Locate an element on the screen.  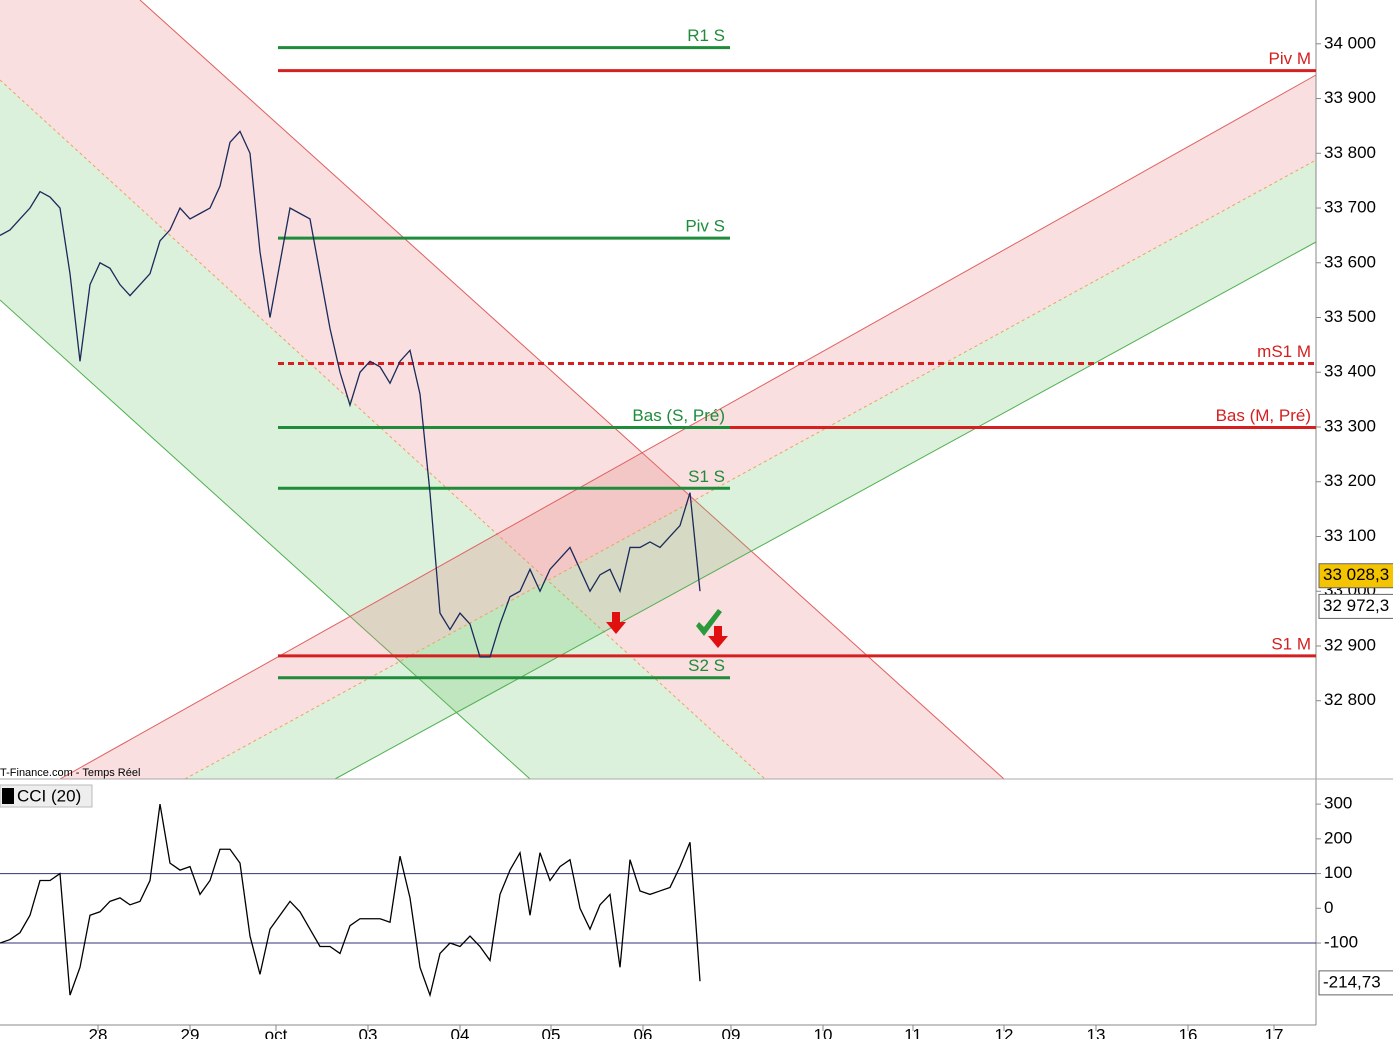
y-tick-label: 33 400 is located at coordinates (1350, 371).